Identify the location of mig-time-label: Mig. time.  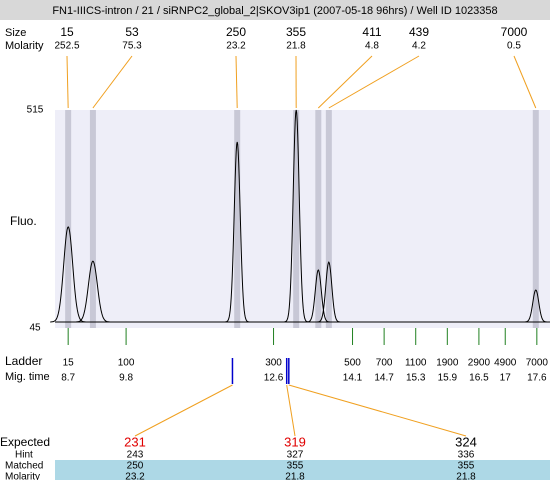
(27, 377).